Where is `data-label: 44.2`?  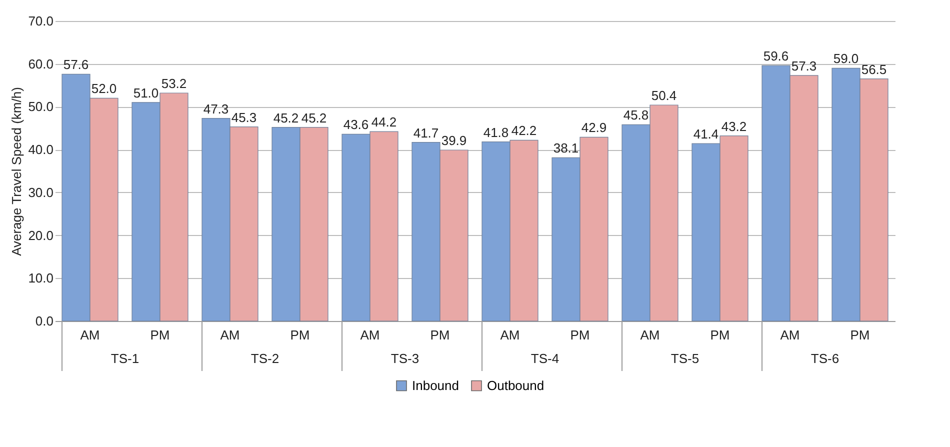 data-label: 44.2 is located at coordinates (384, 122).